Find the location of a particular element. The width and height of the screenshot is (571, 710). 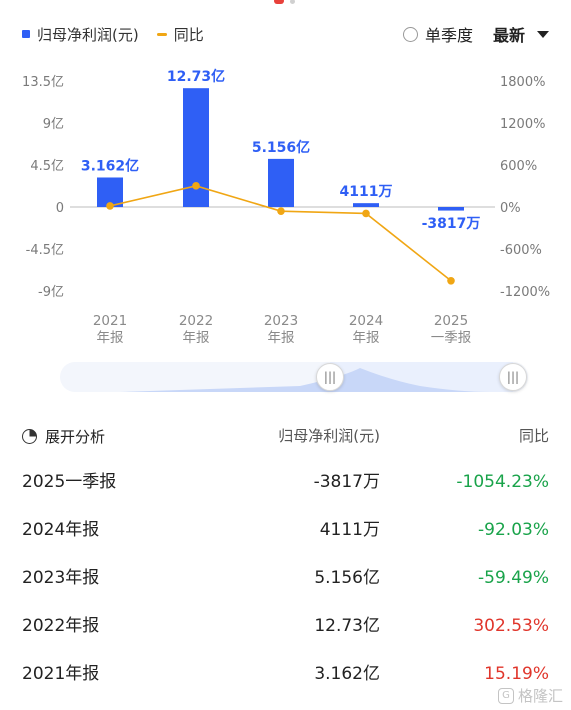

column-header-profit: 归母净利润(元) is located at coordinates (329, 436).